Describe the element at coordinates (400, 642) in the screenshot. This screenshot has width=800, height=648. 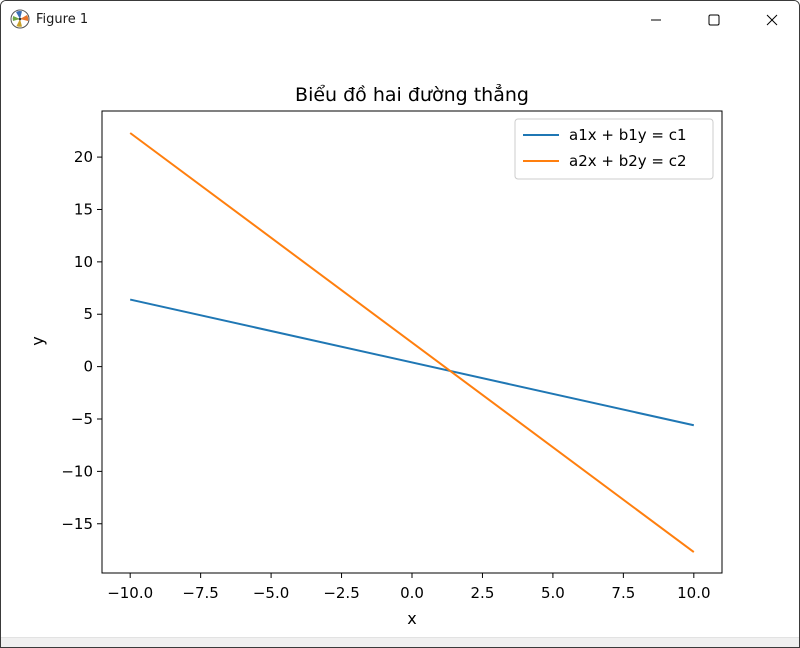
I see `status-bar` at that location.